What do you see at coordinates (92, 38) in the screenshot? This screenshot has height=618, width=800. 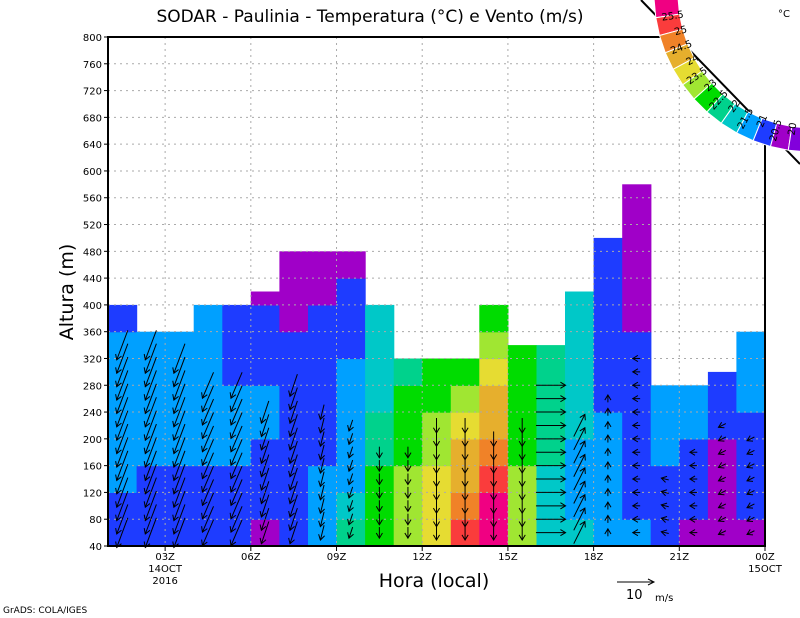 I see `y-tick-label: 800` at bounding box center [92, 38].